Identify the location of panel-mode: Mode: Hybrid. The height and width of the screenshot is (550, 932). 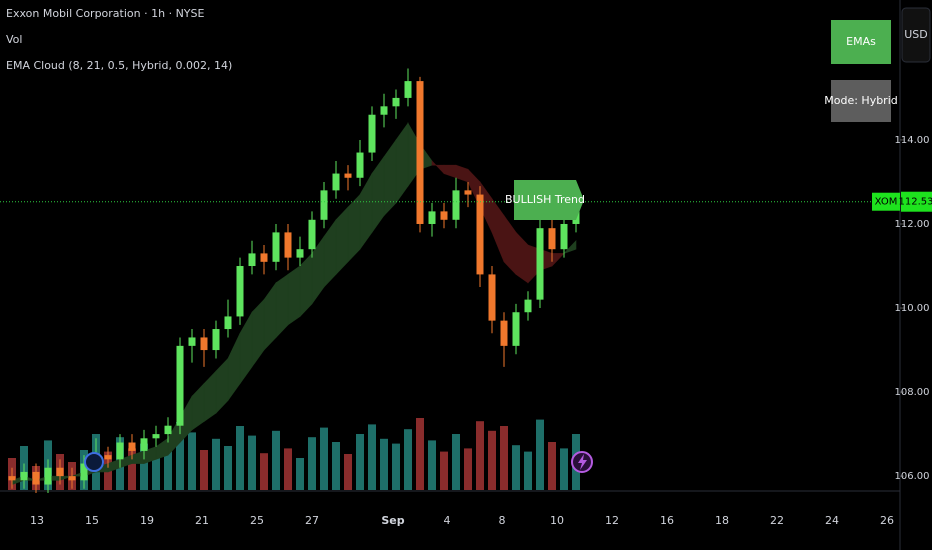
(861, 100).